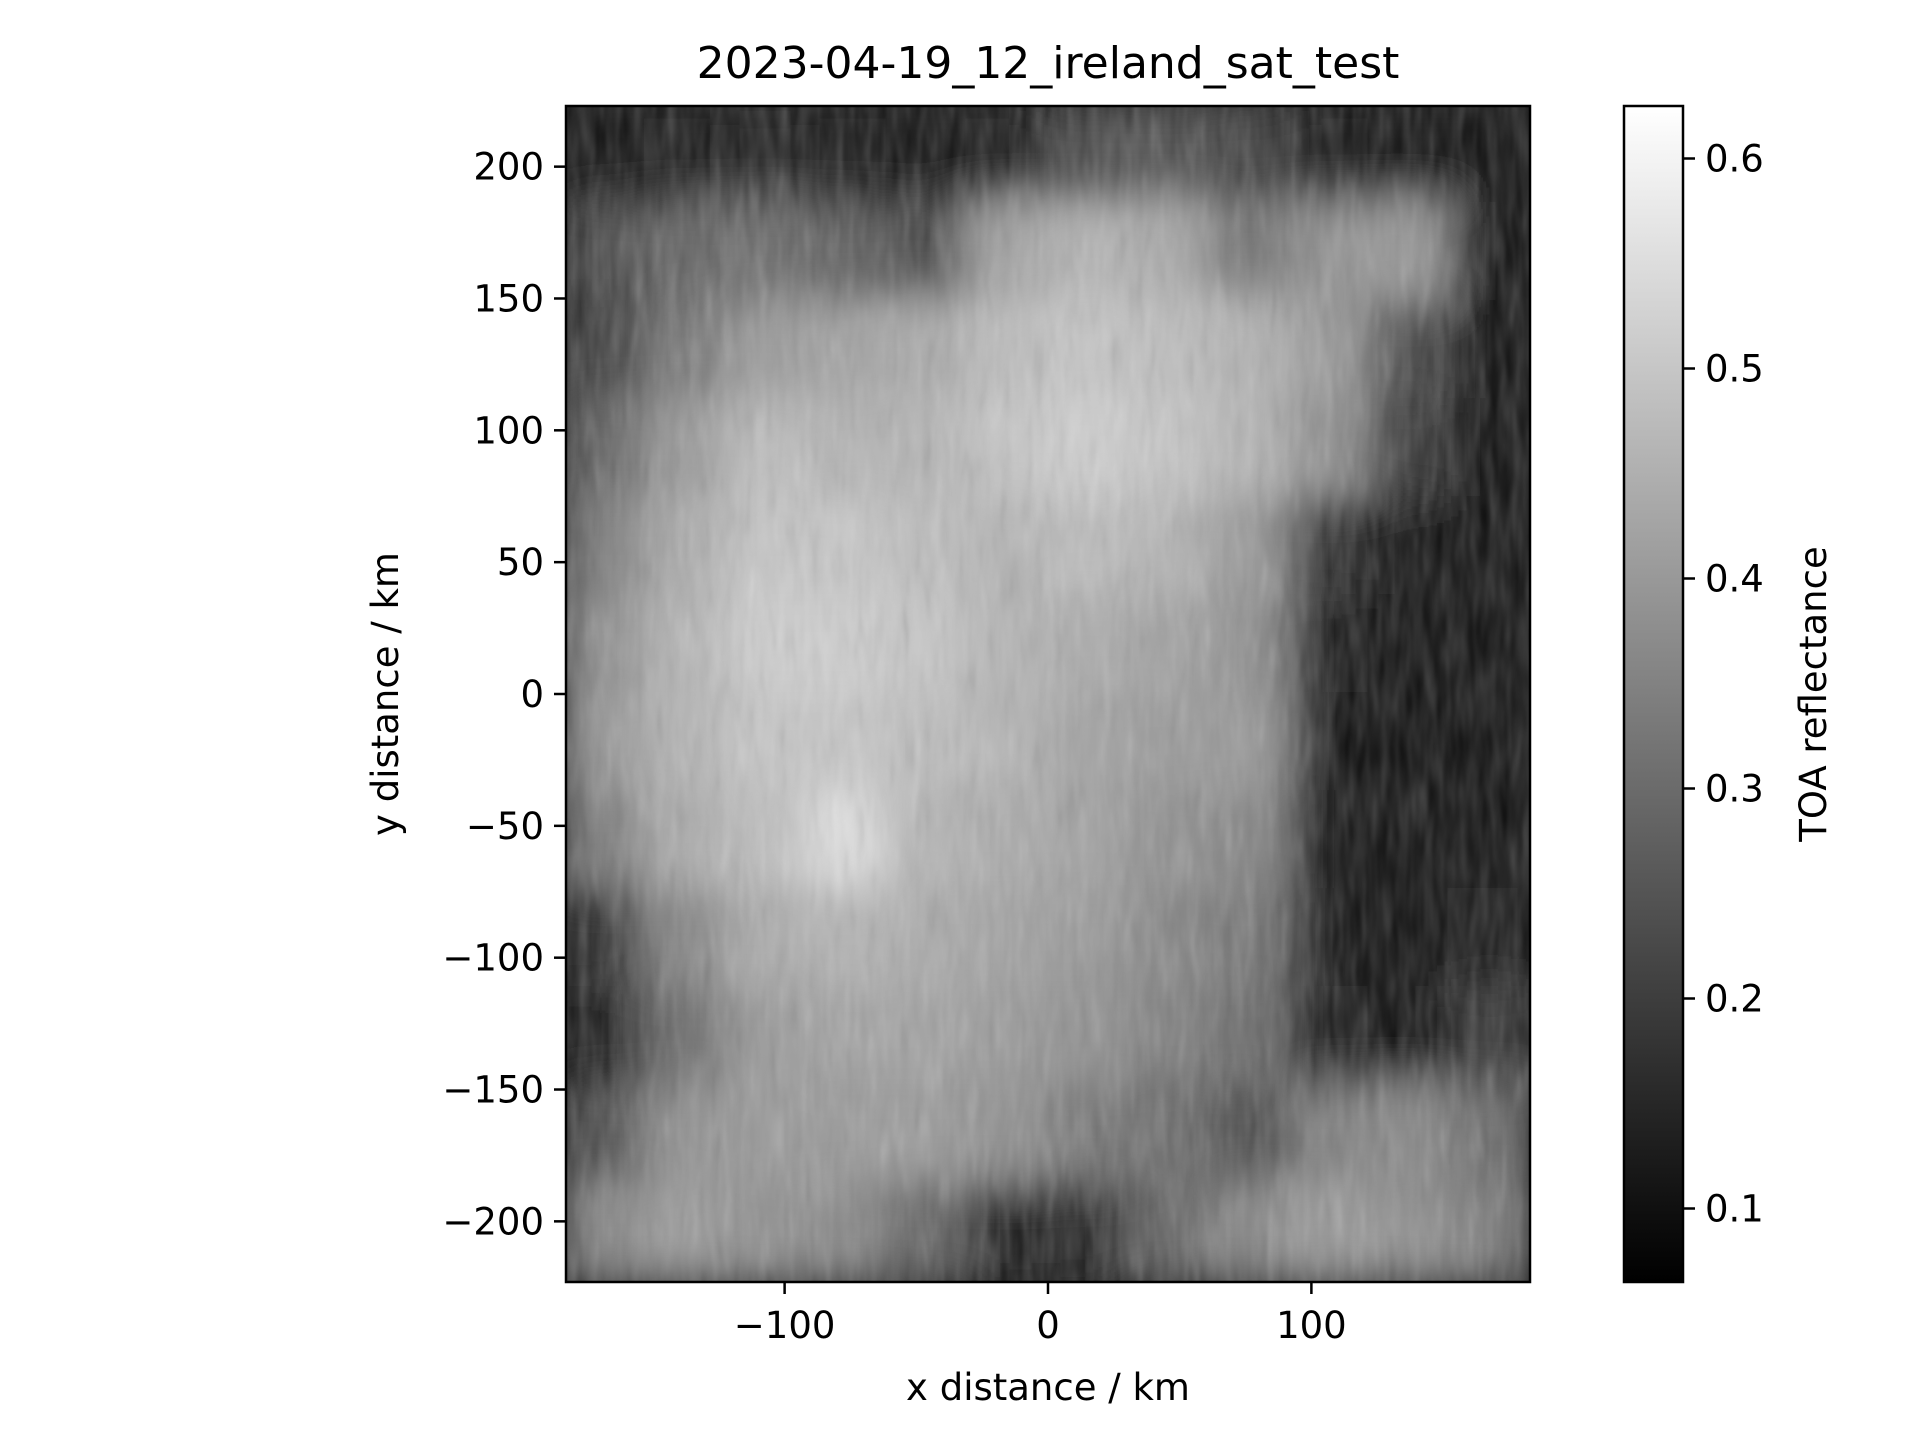 The height and width of the screenshot is (1440, 1920). Describe the element at coordinates (493, 1090) in the screenshot. I see `y-tick-label: −150` at that location.